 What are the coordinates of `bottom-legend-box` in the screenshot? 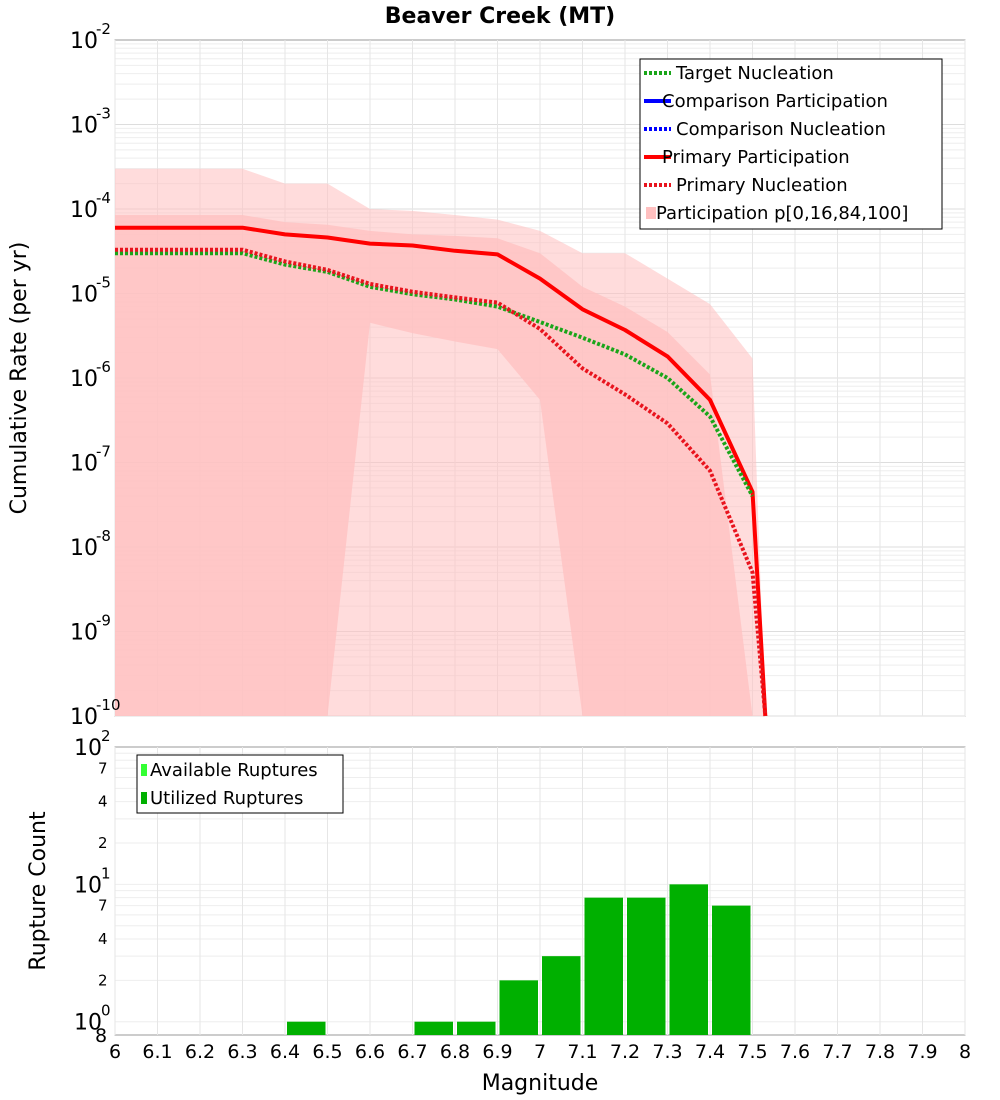 It's located at (240, 784).